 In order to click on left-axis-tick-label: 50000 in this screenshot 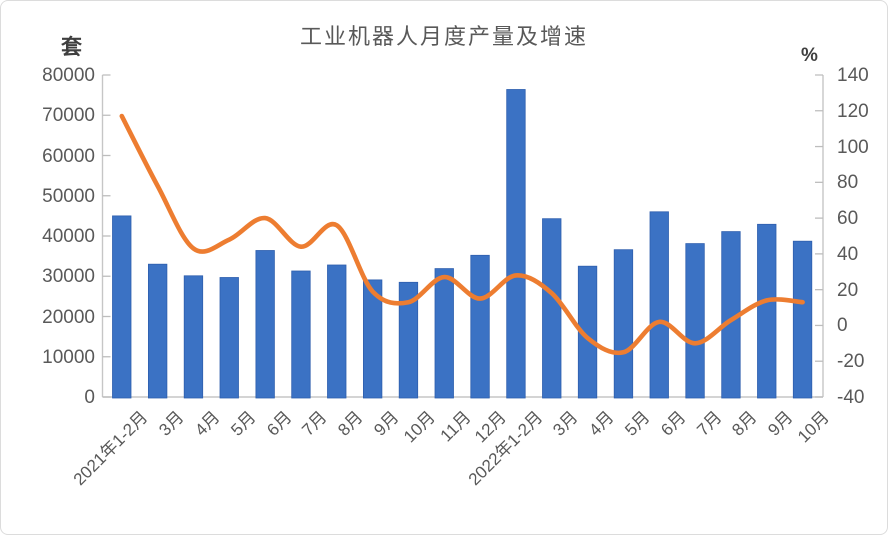, I will do `click(68, 196)`.